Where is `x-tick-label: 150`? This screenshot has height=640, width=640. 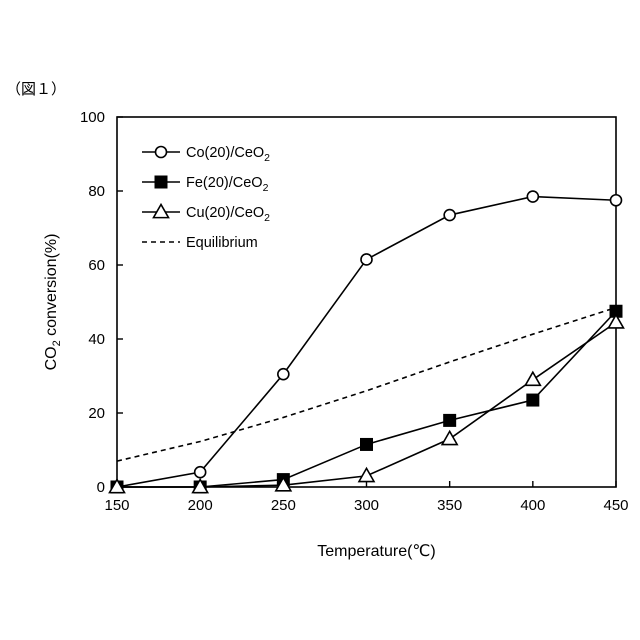
x-tick-label: 150 is located at coordinates (116, 505).